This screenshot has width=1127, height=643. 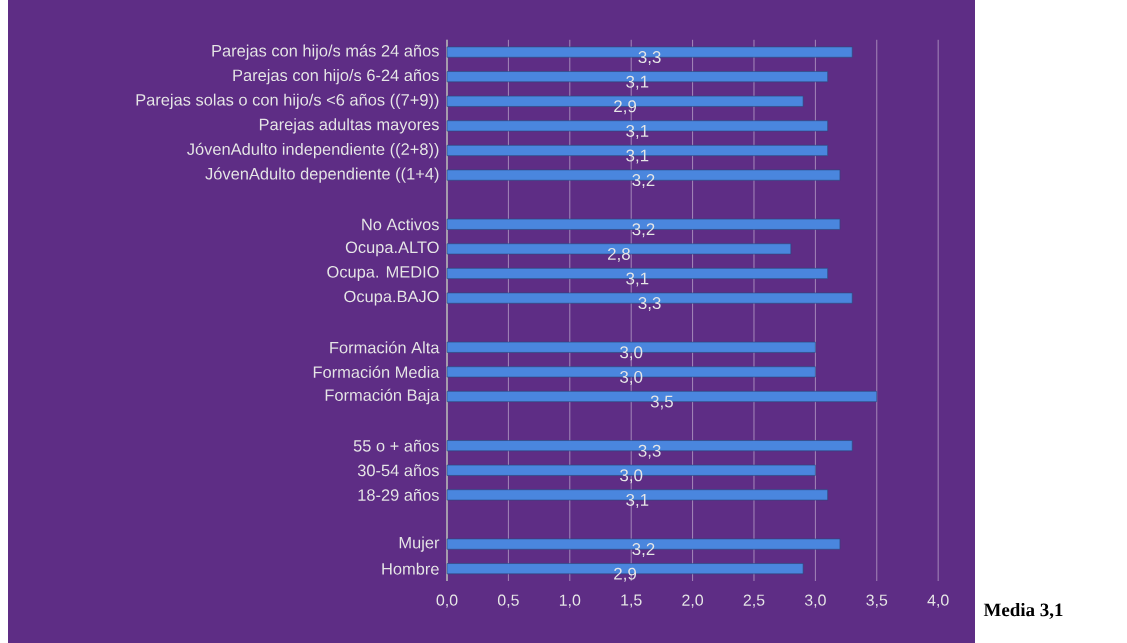 What do you see at coordinates (661, 402) in the screenshot?
I see `data-label: 3,5` at bounding box center [661, 402].